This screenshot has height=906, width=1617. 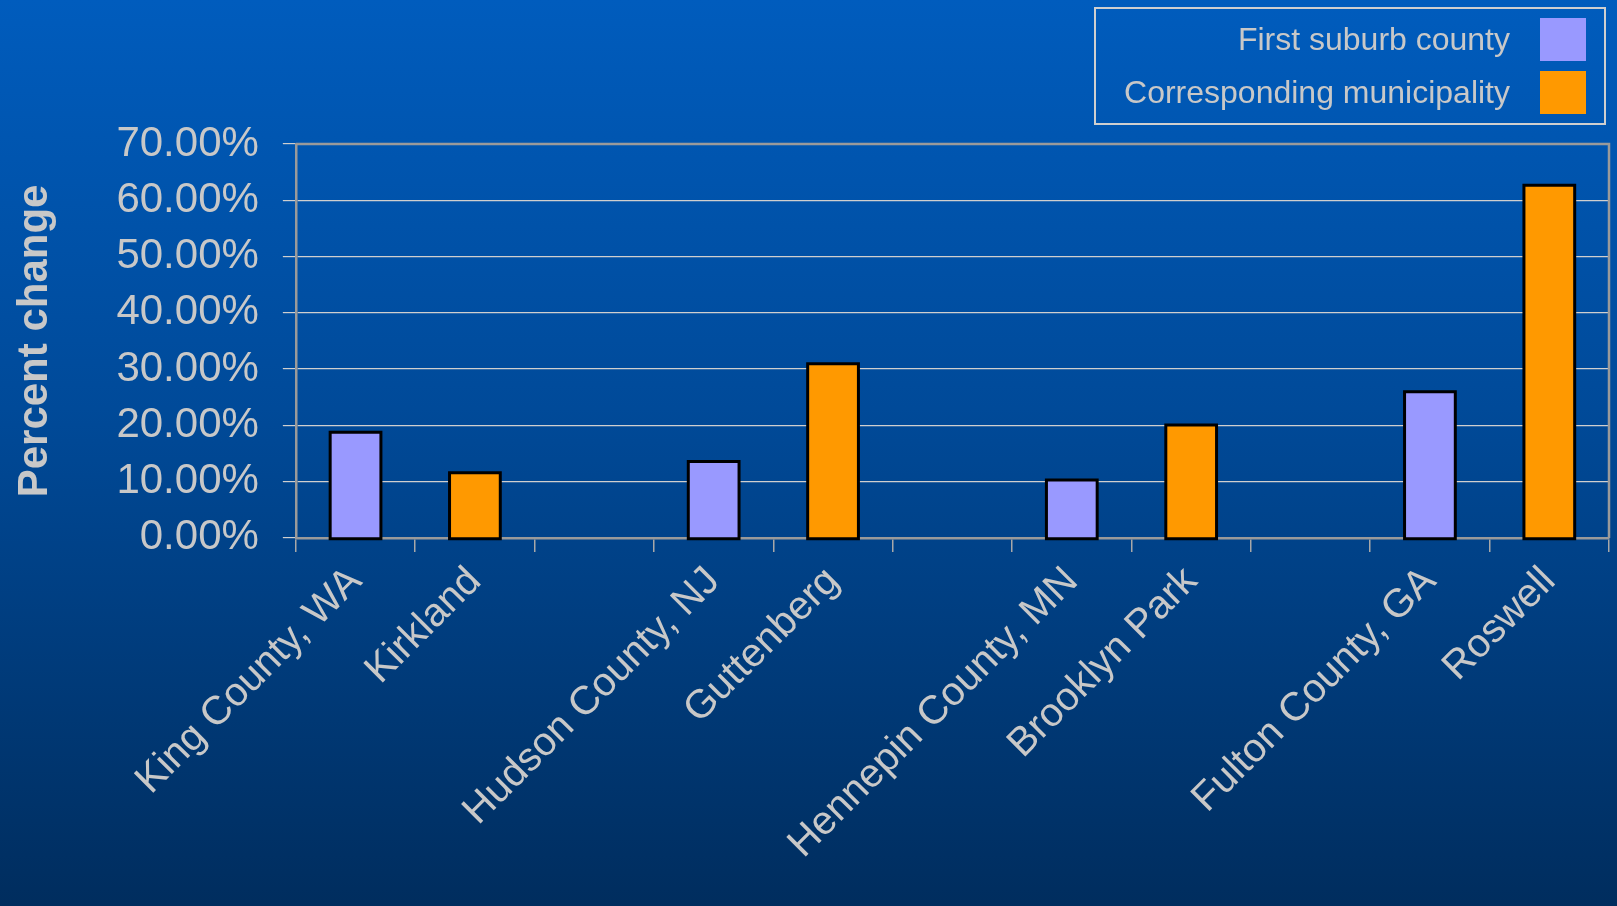 What do you see at coordinates (187, 422) in the screenshot?
I see `y-tick-label: 20.00%` at bounding box center [187, 422].